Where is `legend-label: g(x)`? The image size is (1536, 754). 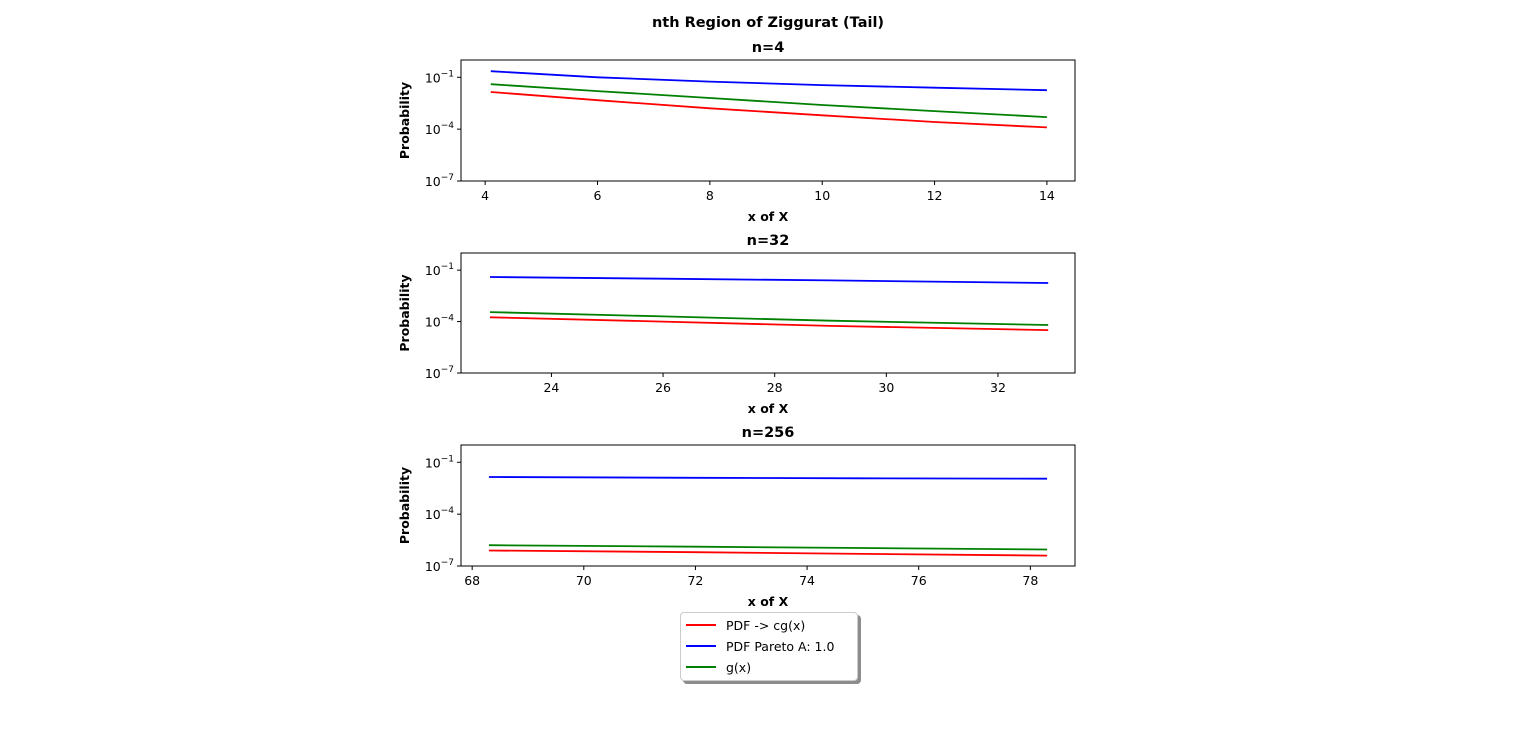
legend-label: g(x) is located at coordinates (739, 667).